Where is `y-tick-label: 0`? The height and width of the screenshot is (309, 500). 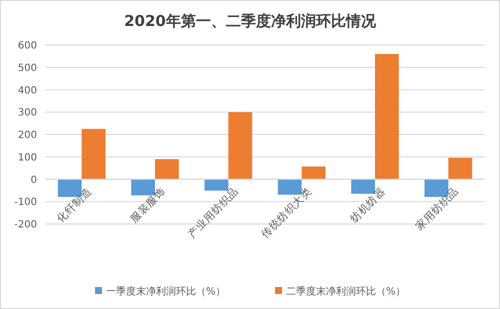
y-tick-label: 0 is located at coordinates (33, 180).